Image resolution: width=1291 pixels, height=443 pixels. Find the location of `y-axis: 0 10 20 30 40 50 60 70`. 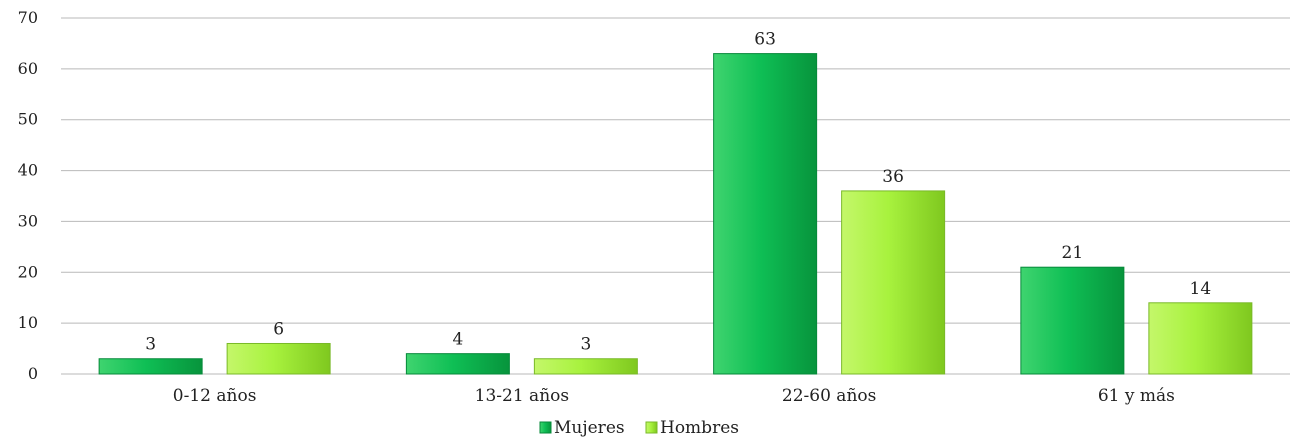

y-axis: 0 10 20 30 40 50 60 70 is located at coordinates (28, 195).